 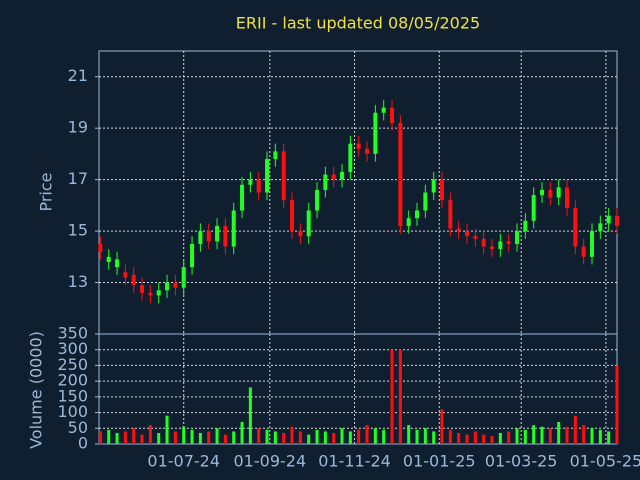 I want to click on y-tick-label: 350, so click(x=72, y=333).